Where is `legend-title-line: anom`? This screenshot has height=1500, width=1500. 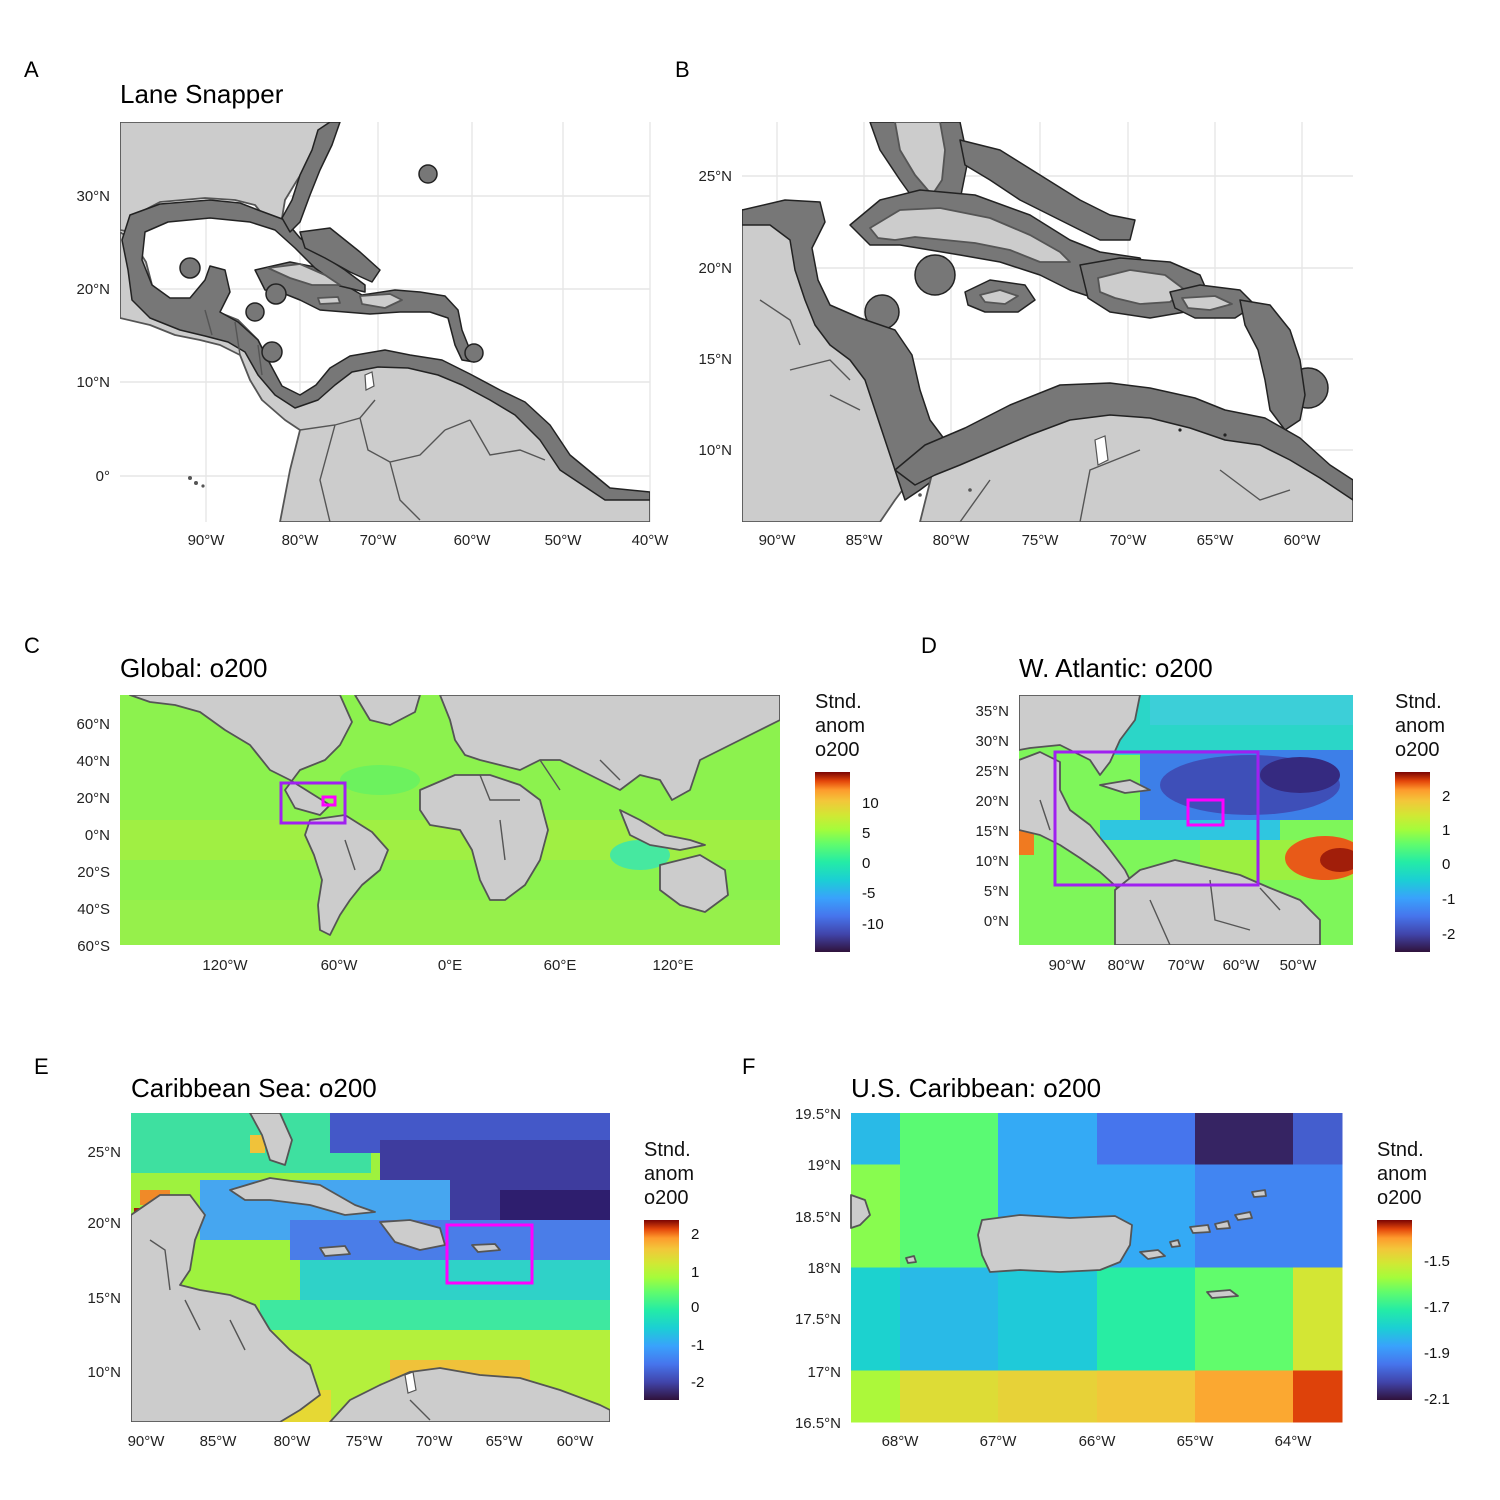
legend-title-line: anom is located at coordinates (840, 726).